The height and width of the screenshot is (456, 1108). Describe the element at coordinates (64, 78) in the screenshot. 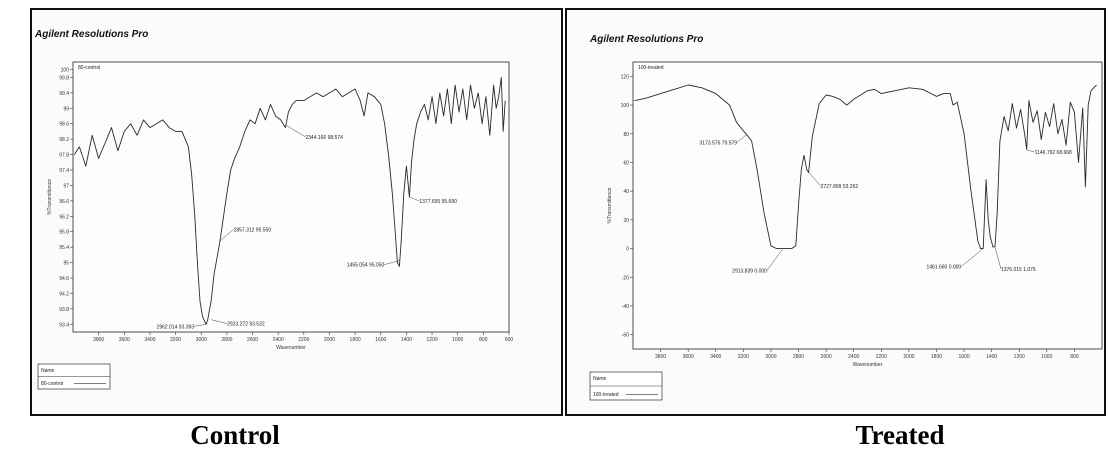

I see `y-tick-label: 99.8` at that location.